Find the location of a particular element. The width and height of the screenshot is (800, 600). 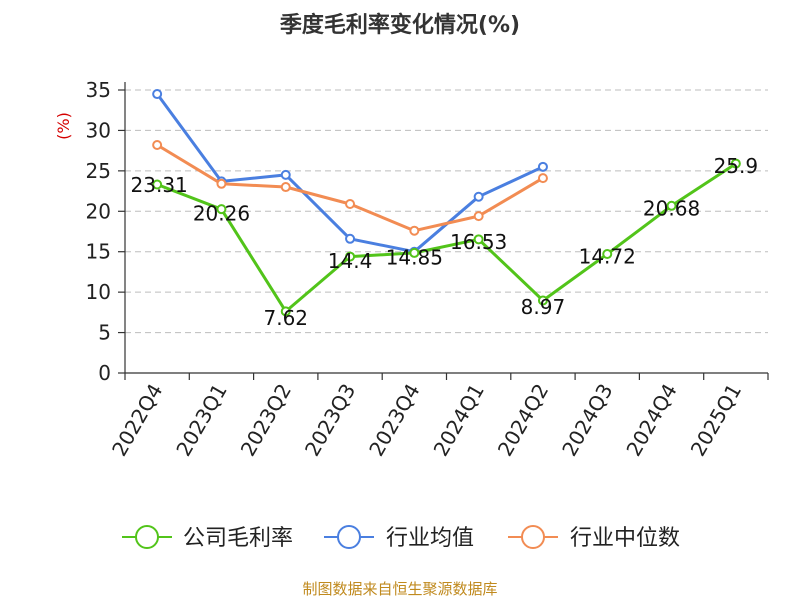

legend-label: 公司毛利率 is located at coordinates (238, 538).